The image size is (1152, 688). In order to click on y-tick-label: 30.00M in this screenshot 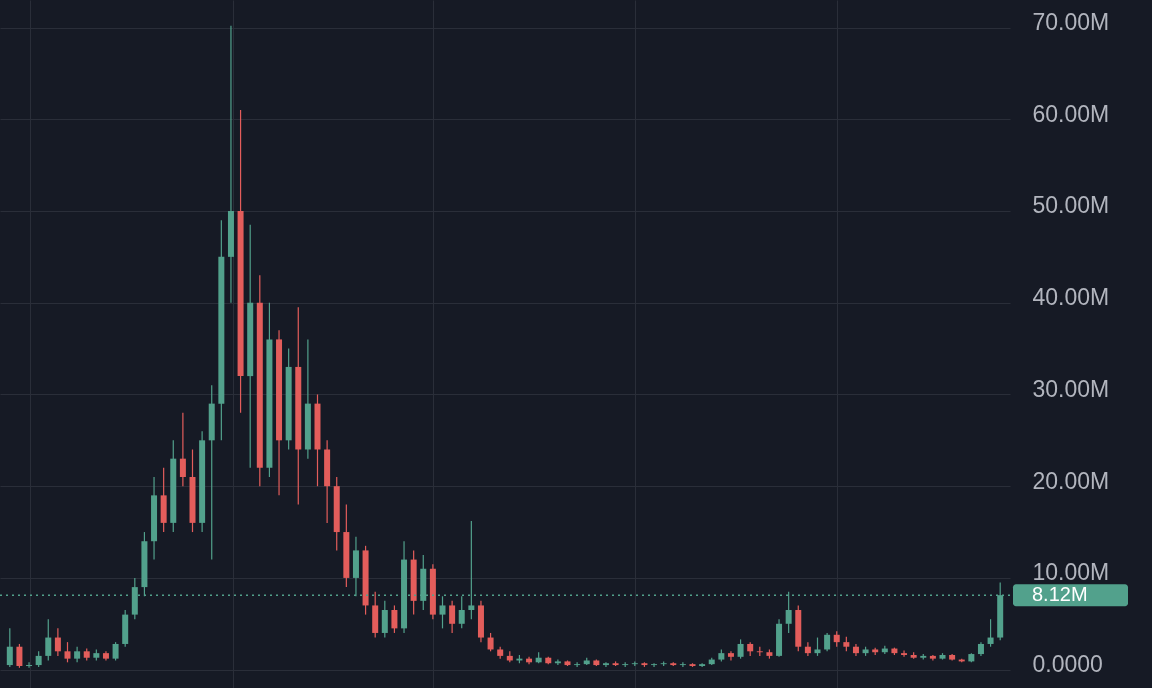, I will do `click(1071, 388)`.